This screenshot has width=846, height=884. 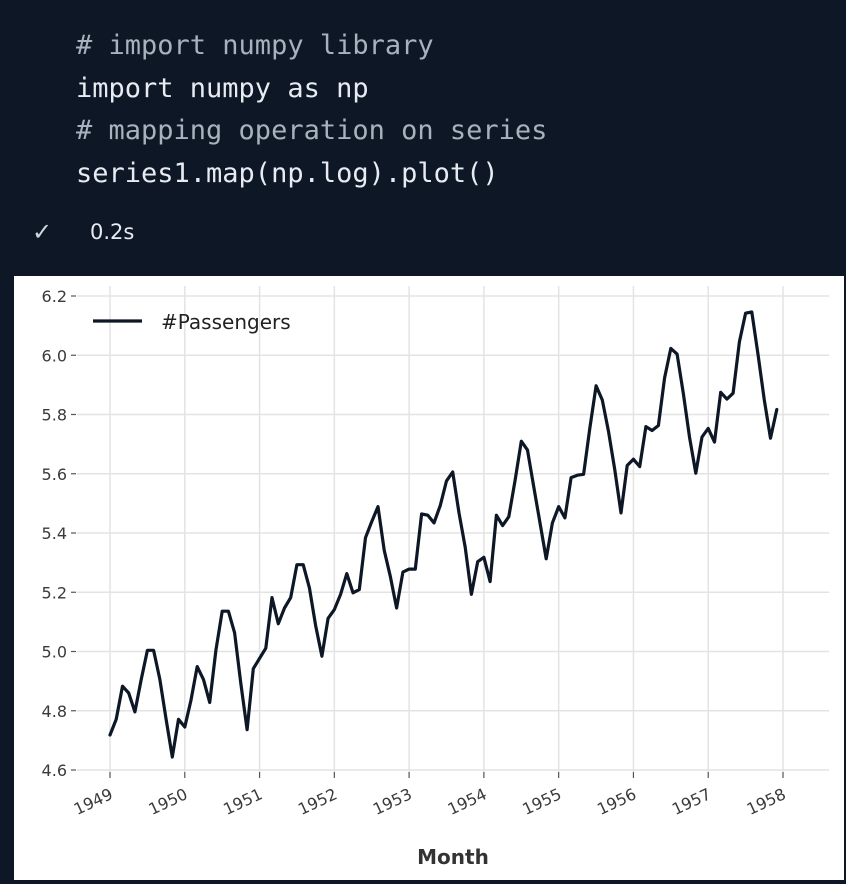 What do you see at coordinates (54, 711) in the screenshot?
I see `y-tick-label: 4.8` at bounding box center [54, 711].